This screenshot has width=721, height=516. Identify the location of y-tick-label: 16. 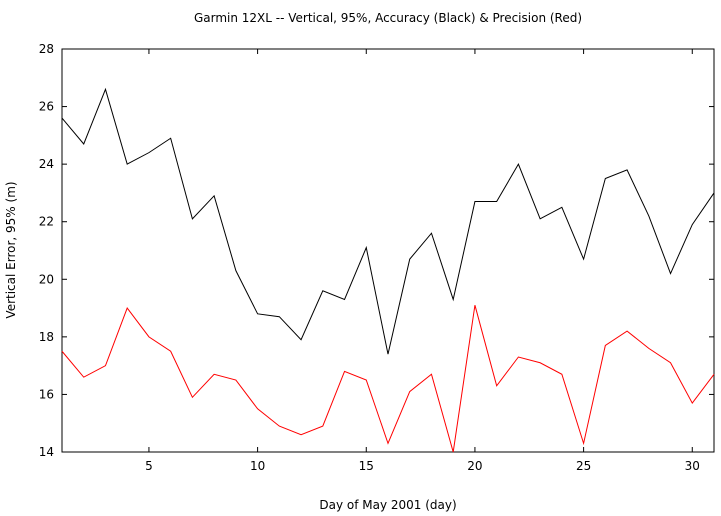
(46, 394).